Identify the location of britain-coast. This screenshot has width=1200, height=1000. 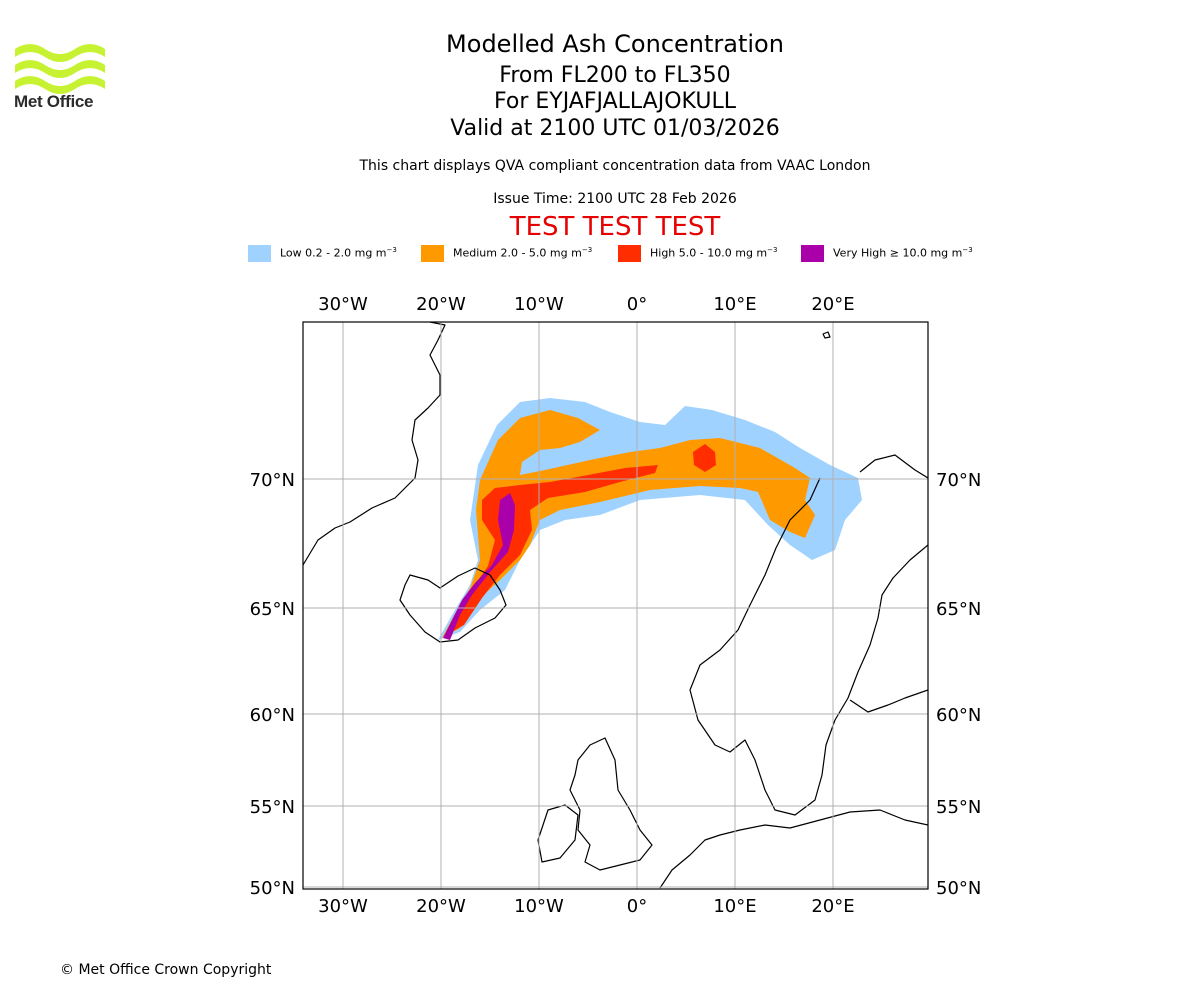
(611, 804).